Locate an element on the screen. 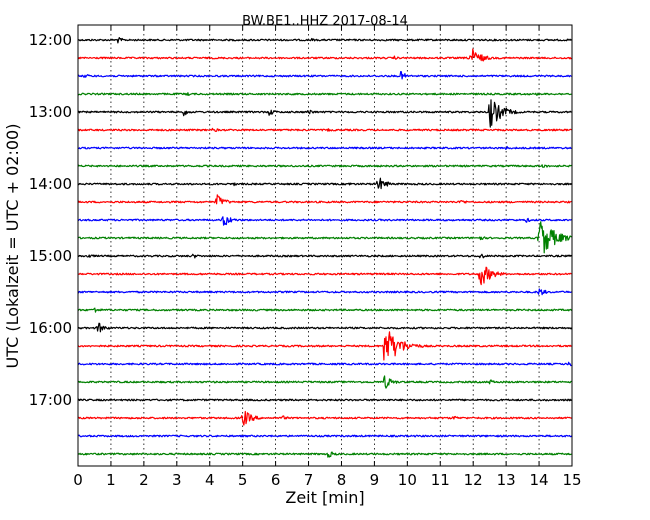 The image size is (650, 520). x-tick-label: 7 is located at coordinates (309, 480).